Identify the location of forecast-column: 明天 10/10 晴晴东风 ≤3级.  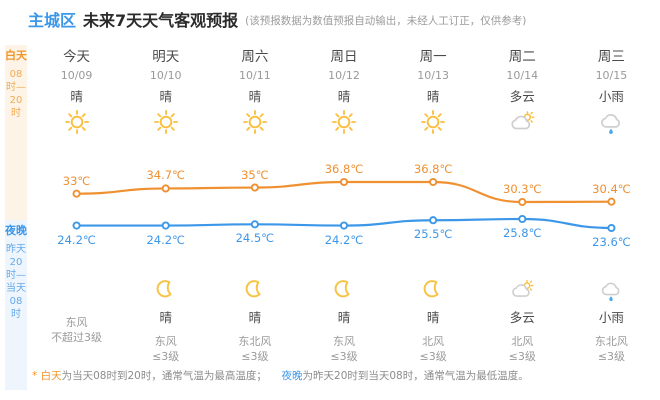
(165, 205).